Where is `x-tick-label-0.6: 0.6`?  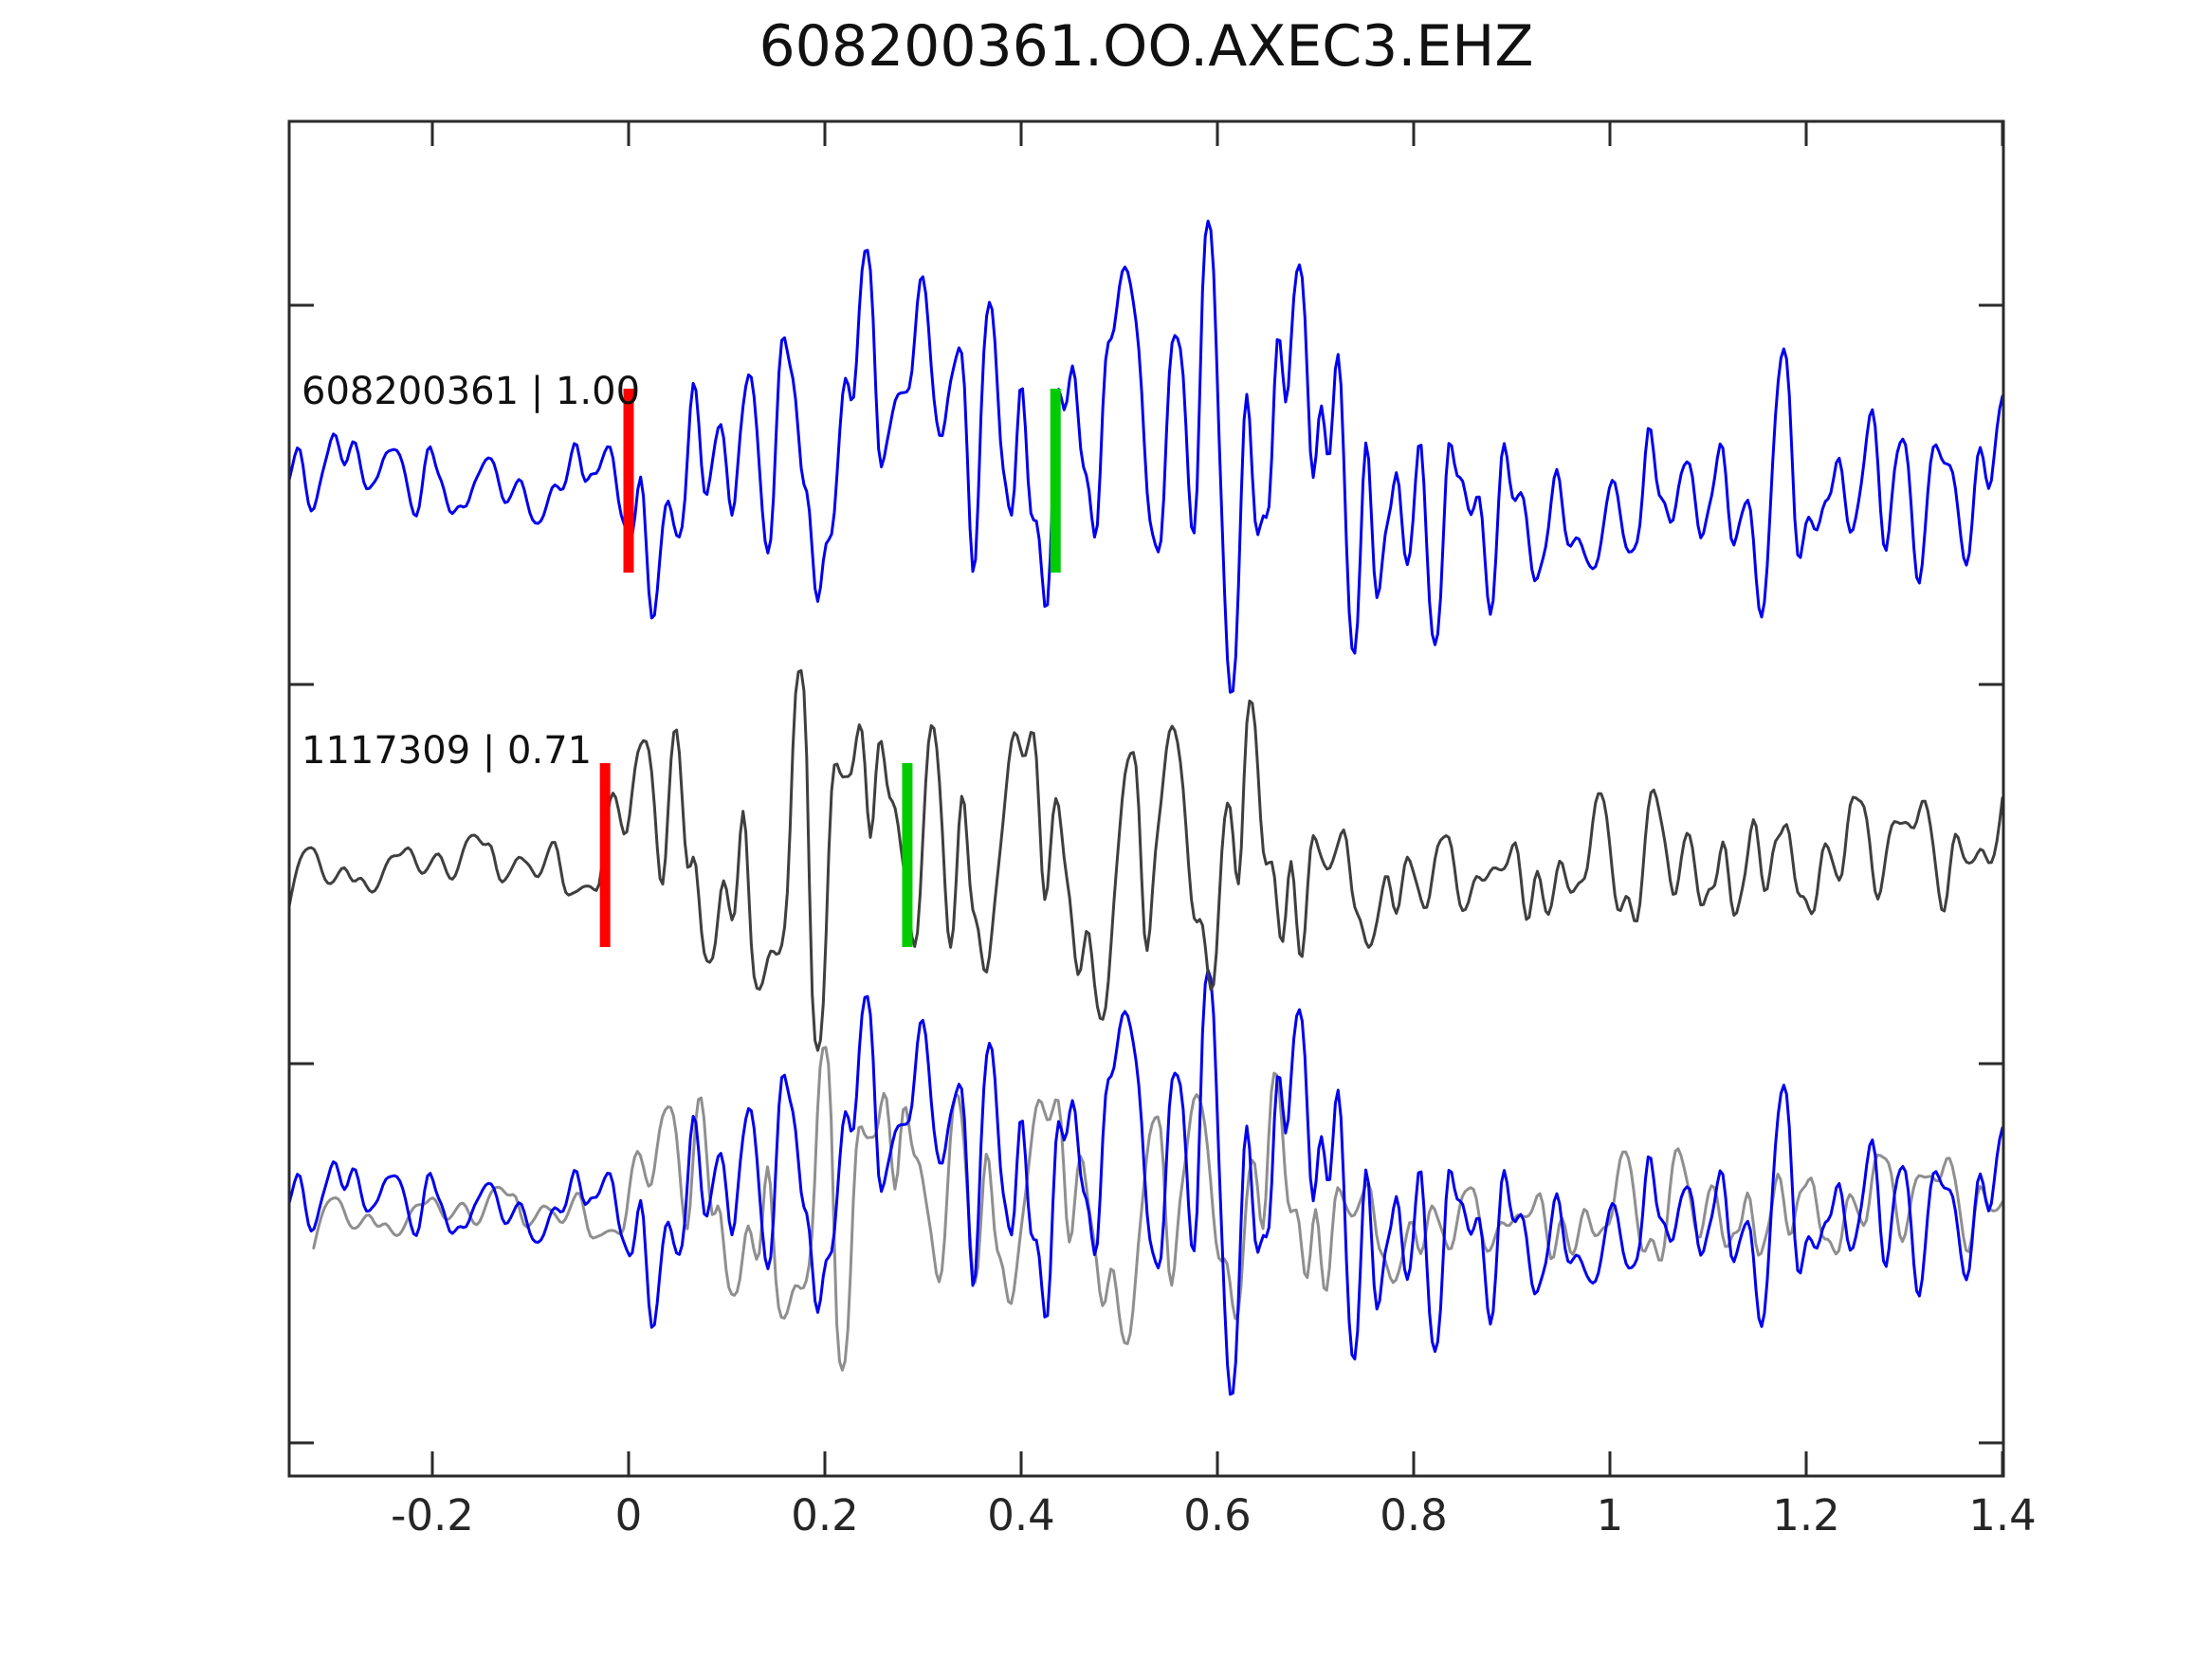
x-tick-label-0.6: 0.6 is located at coordinates (1217, 1515).